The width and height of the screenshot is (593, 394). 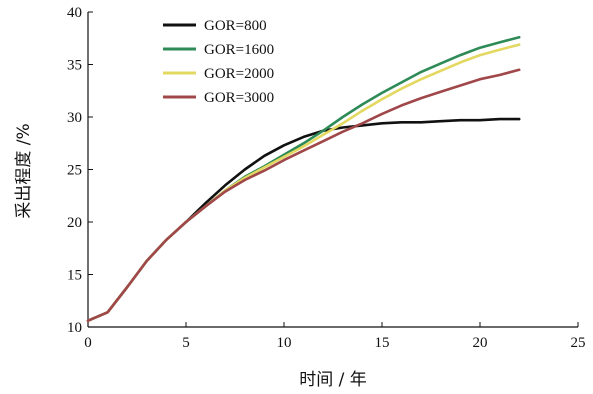 What do you see at coordinates (74, 13) in the screenshot?
I see `y-tick-label: 40` at bounding box center [74, 13].